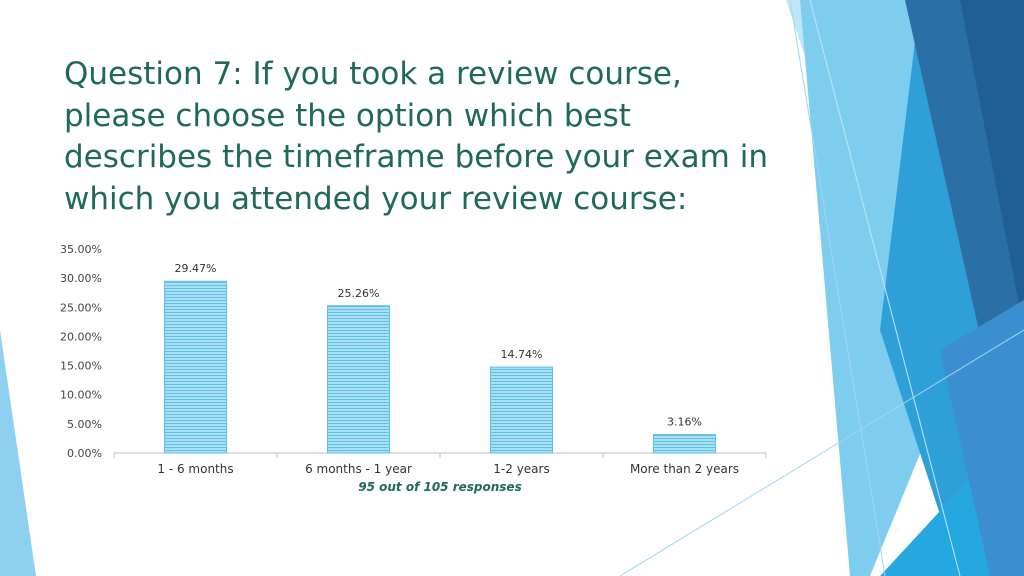 The width and height of the screenshot is (1024, 576). Describe the element at coordinates (992, 165) in the screenshot. I see `deco-right-deep` at that location.